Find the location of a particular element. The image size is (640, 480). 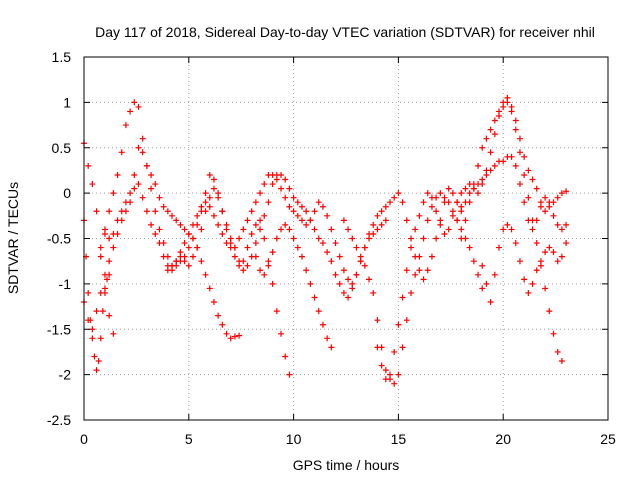

y-tick-label: -2 is located at coordinates (65, 375).